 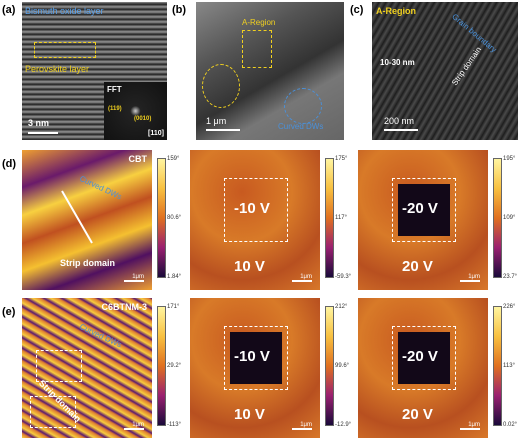 I want to click on colorbar-label: 171°, so click(x=173, y=307).